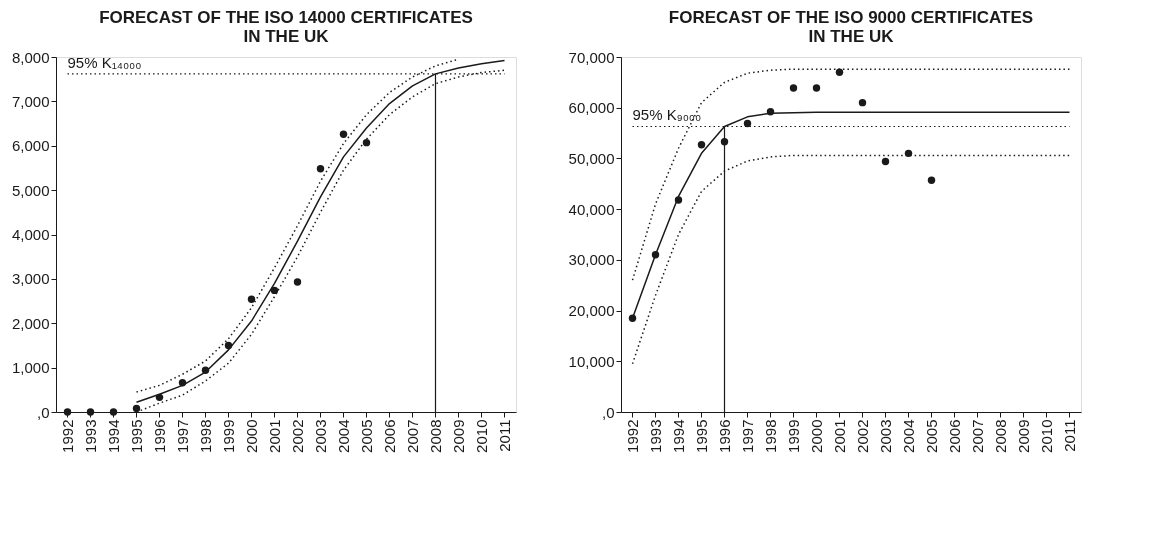  Describe the element at coordinates (667, 115) in the screenshot. I see `ref-line-label: 95% K₉₀₀₀` at that location.